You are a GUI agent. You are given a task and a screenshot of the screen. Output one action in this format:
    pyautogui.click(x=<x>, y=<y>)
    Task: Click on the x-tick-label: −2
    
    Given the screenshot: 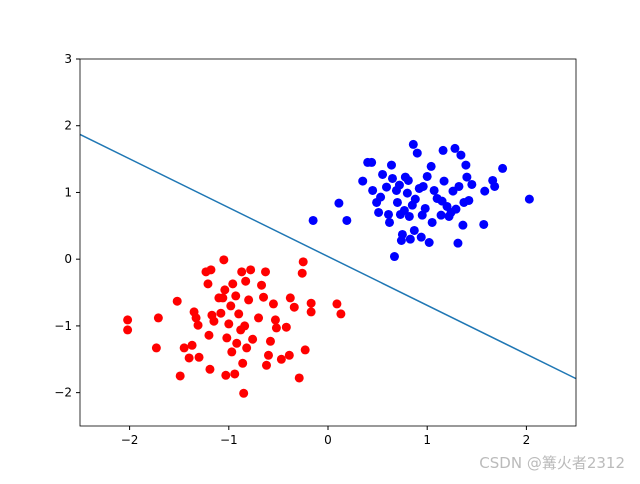 What is the action you would take?
    pyautogui.click(x=130, y=440)
    